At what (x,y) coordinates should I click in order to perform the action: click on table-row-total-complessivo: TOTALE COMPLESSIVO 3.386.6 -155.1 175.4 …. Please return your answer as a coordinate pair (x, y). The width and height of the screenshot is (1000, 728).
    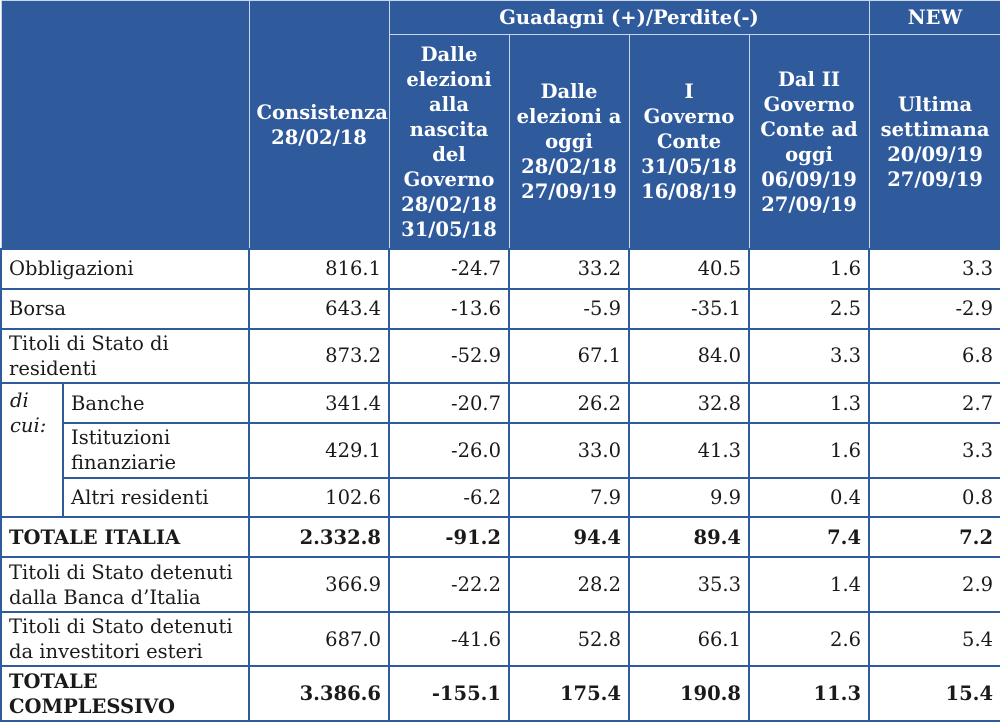
    Looking at the image, I should click on (500, 693).